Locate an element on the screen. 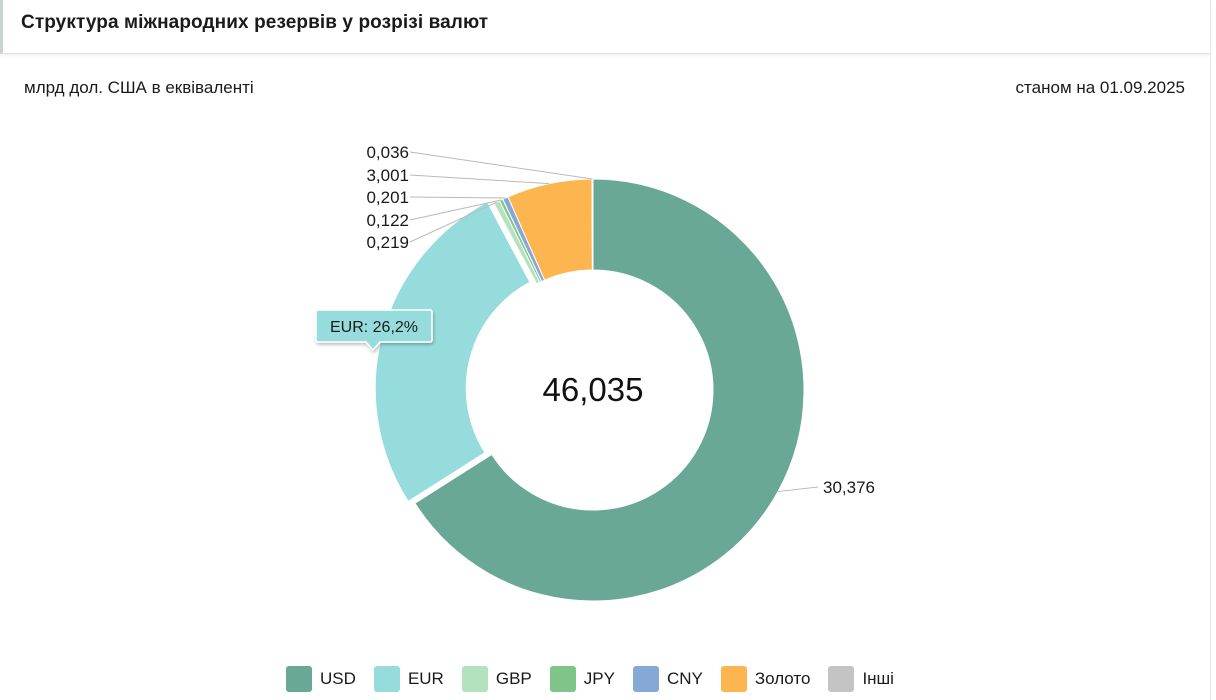 The width and height of the screenshot is (1216, 700). leader-line-gbp is located at coordinates (453, 222).